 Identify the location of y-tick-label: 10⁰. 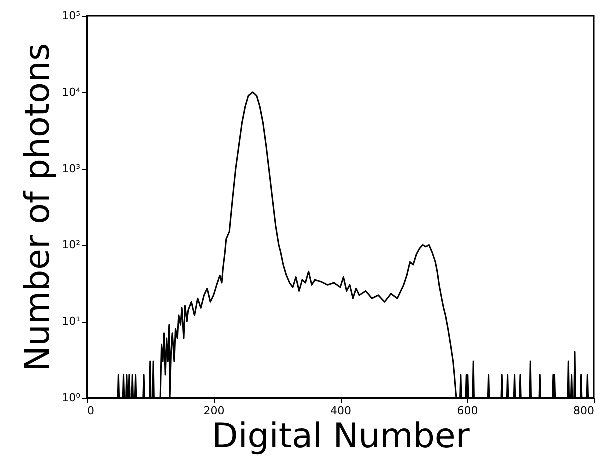
(72, 398).